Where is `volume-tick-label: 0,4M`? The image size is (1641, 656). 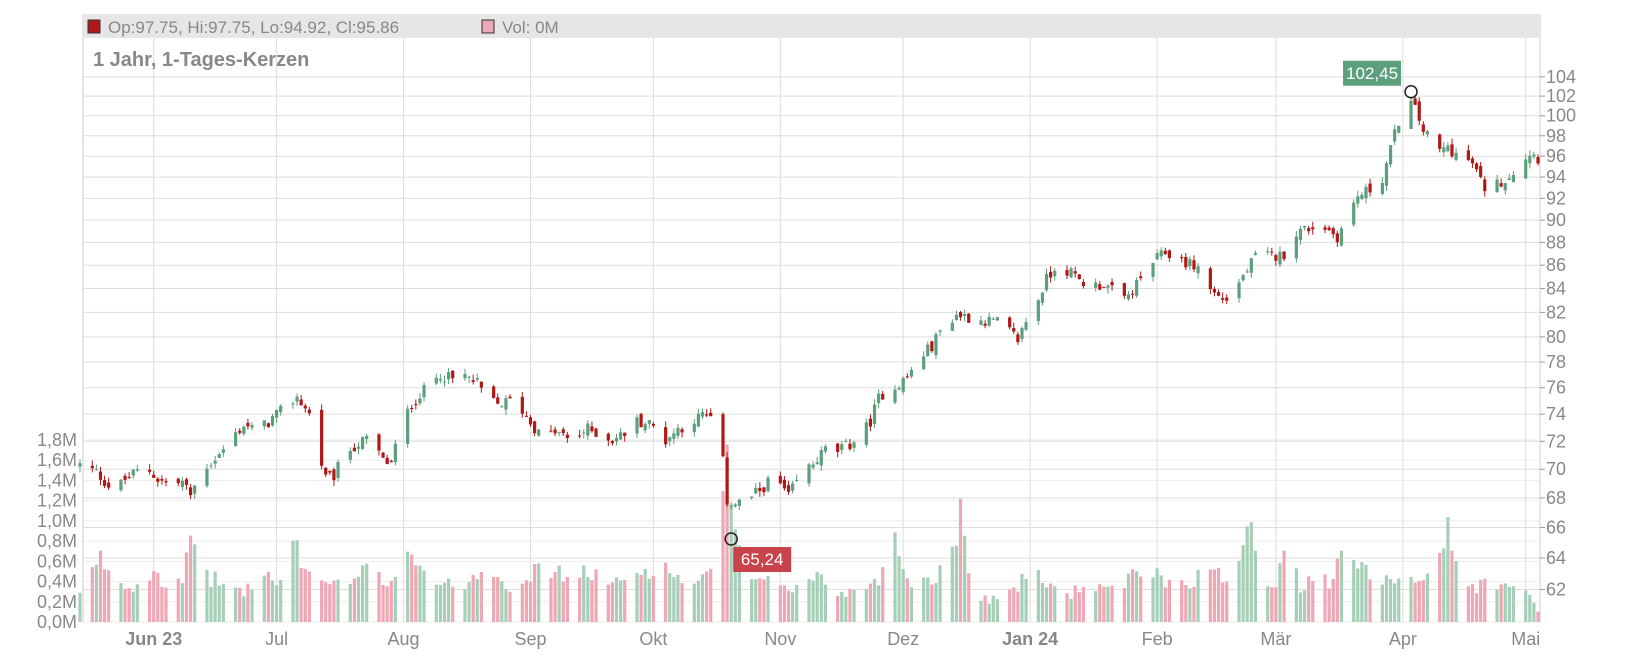 volume-tick-label: 0,4M is located at coordinates (57, 582).